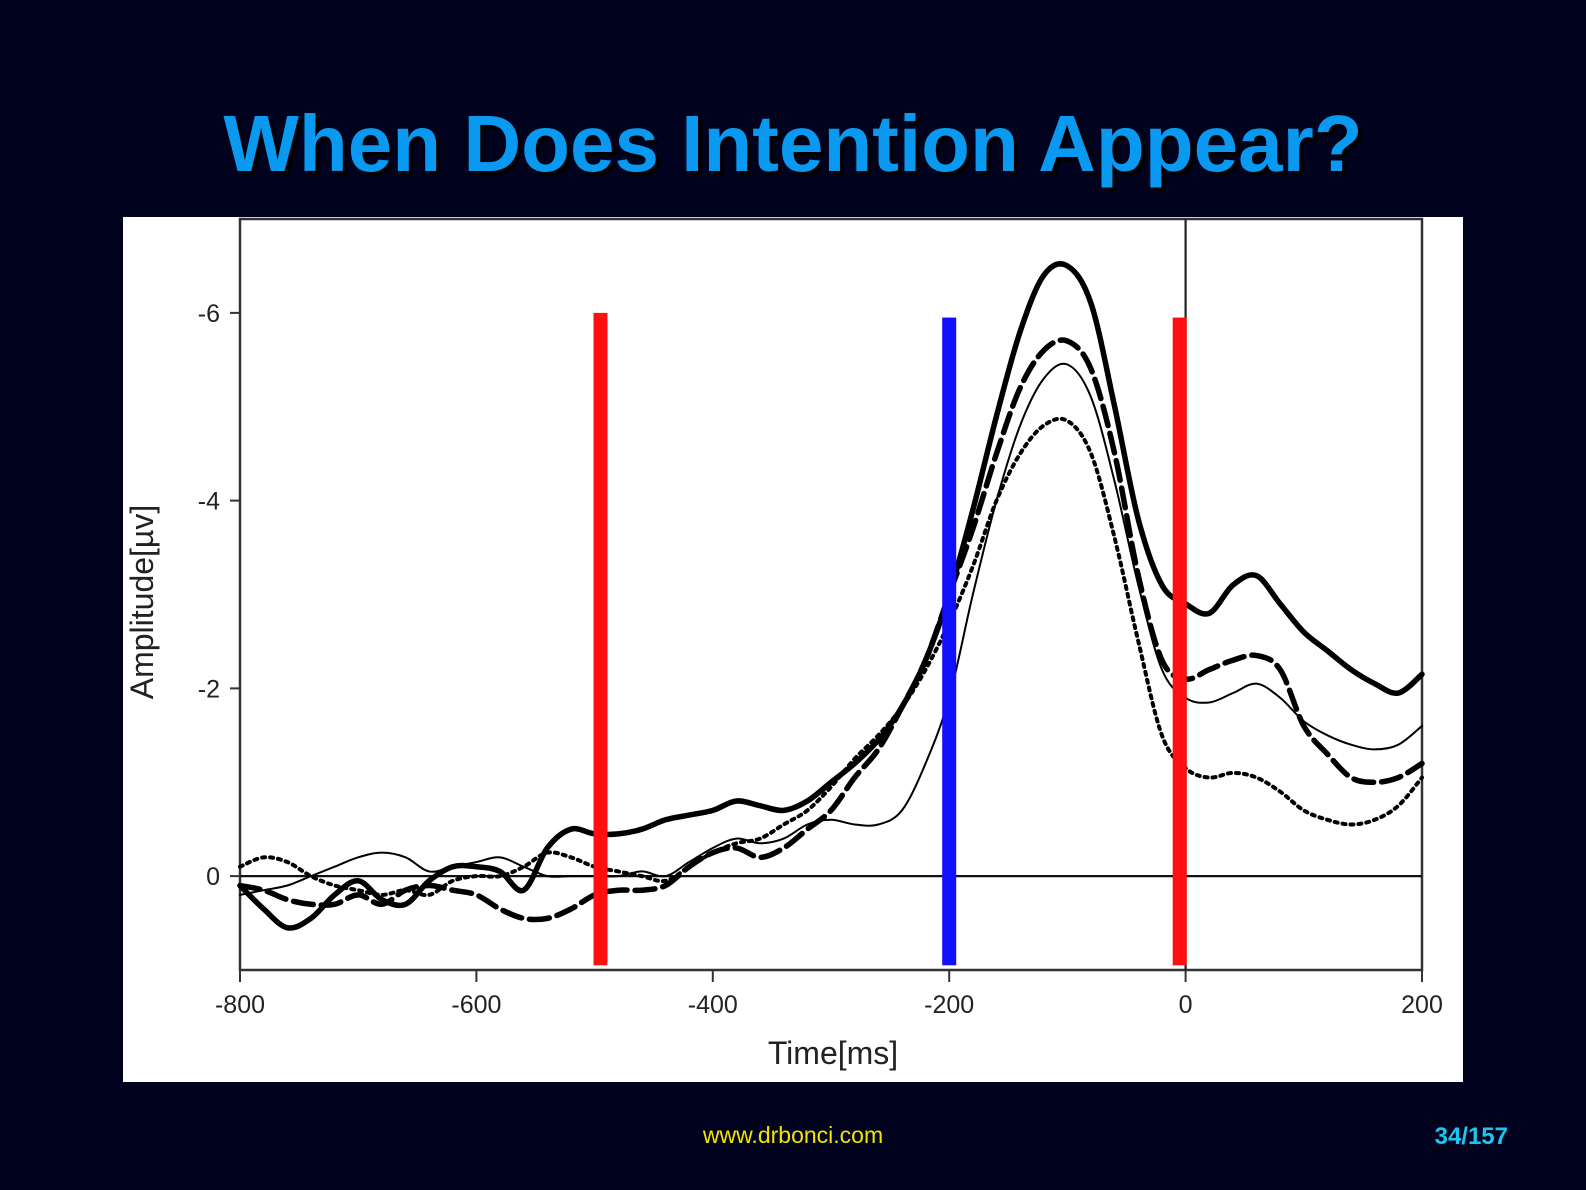 This screenshot has width=1586, height=1190. What do you see at coordinates (209, 689) in the screenshot?
I see `y-tick-label: -2` at bounding box center [209, 689].